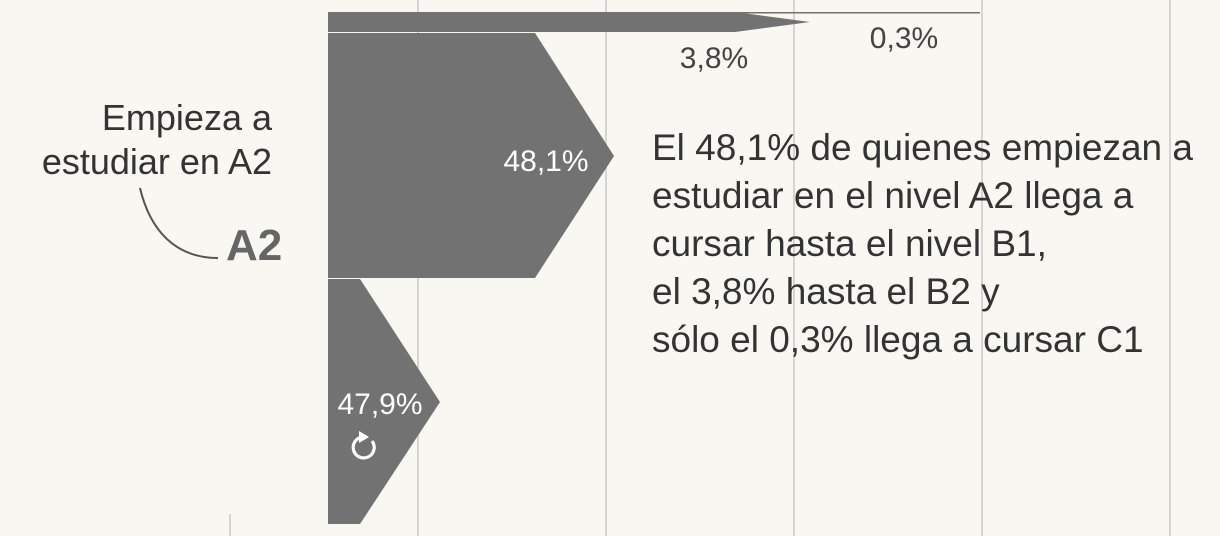 The image size is (1220, 536). I want to click on level-label: A2, so click(254, 245).